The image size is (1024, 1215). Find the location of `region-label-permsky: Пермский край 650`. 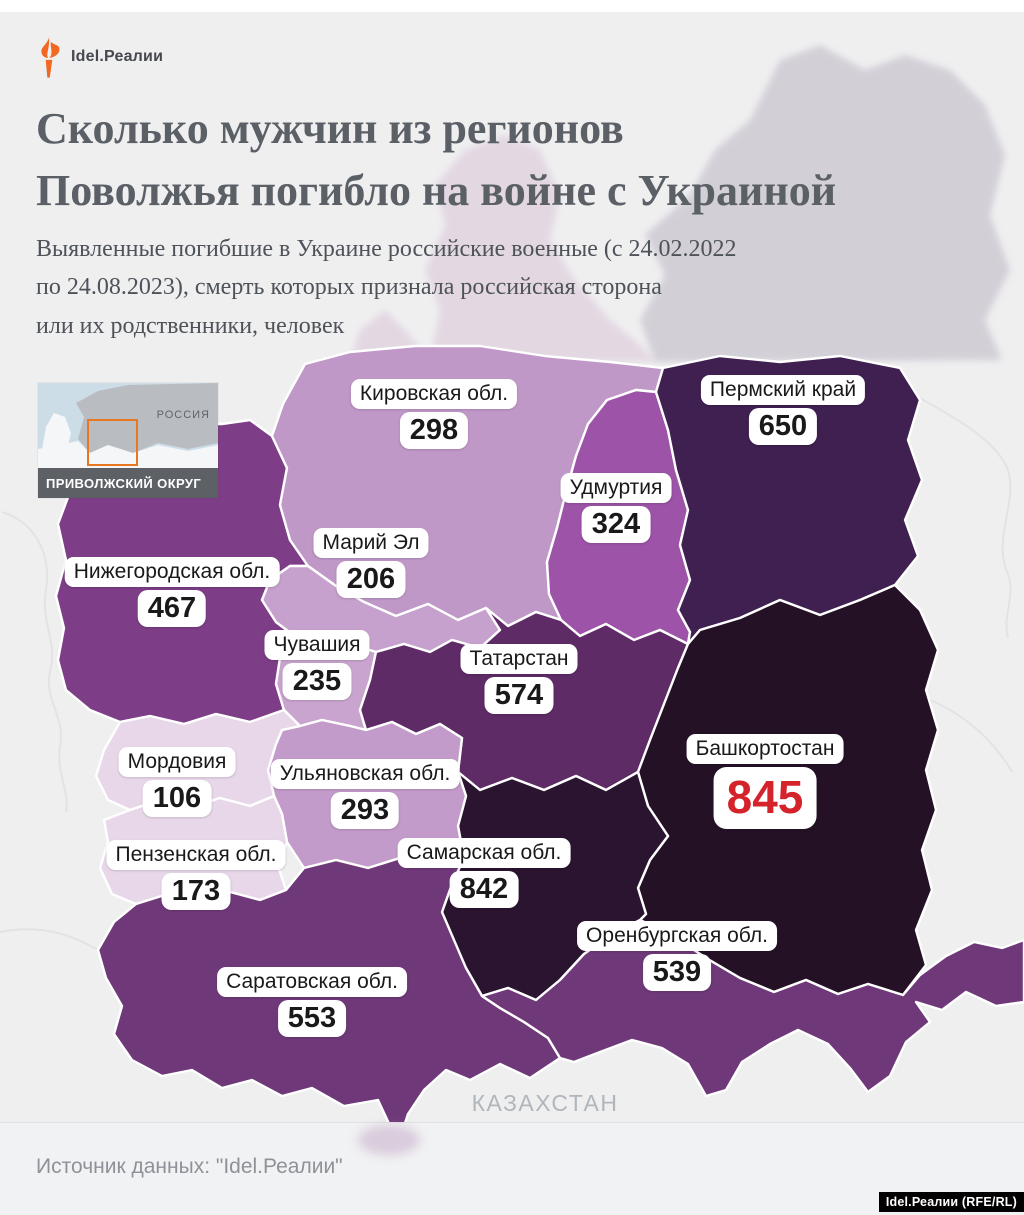

region-label-permsky: Пермский край 650 is located at coordinates (783, 410).